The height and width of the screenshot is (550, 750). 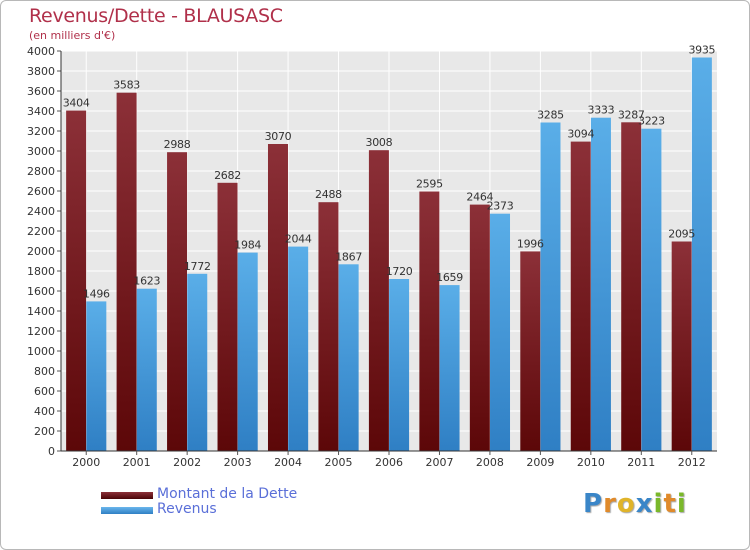 What do you see at coordinates (610, 504) in the screenshot?
I see `logo-letter: r` at bounding box center [610, 504].